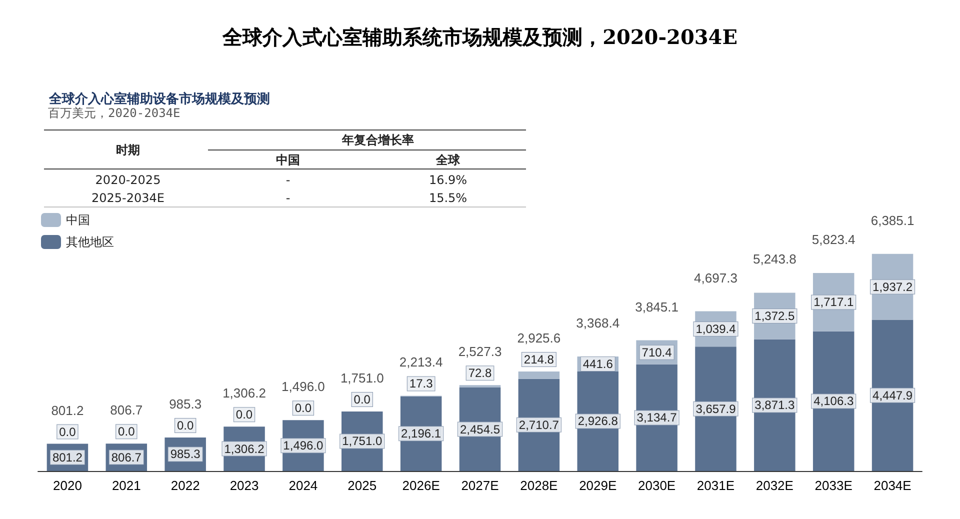 The image size is (960, 519). I want to click on data-label: 17.3, so click(421, 383).